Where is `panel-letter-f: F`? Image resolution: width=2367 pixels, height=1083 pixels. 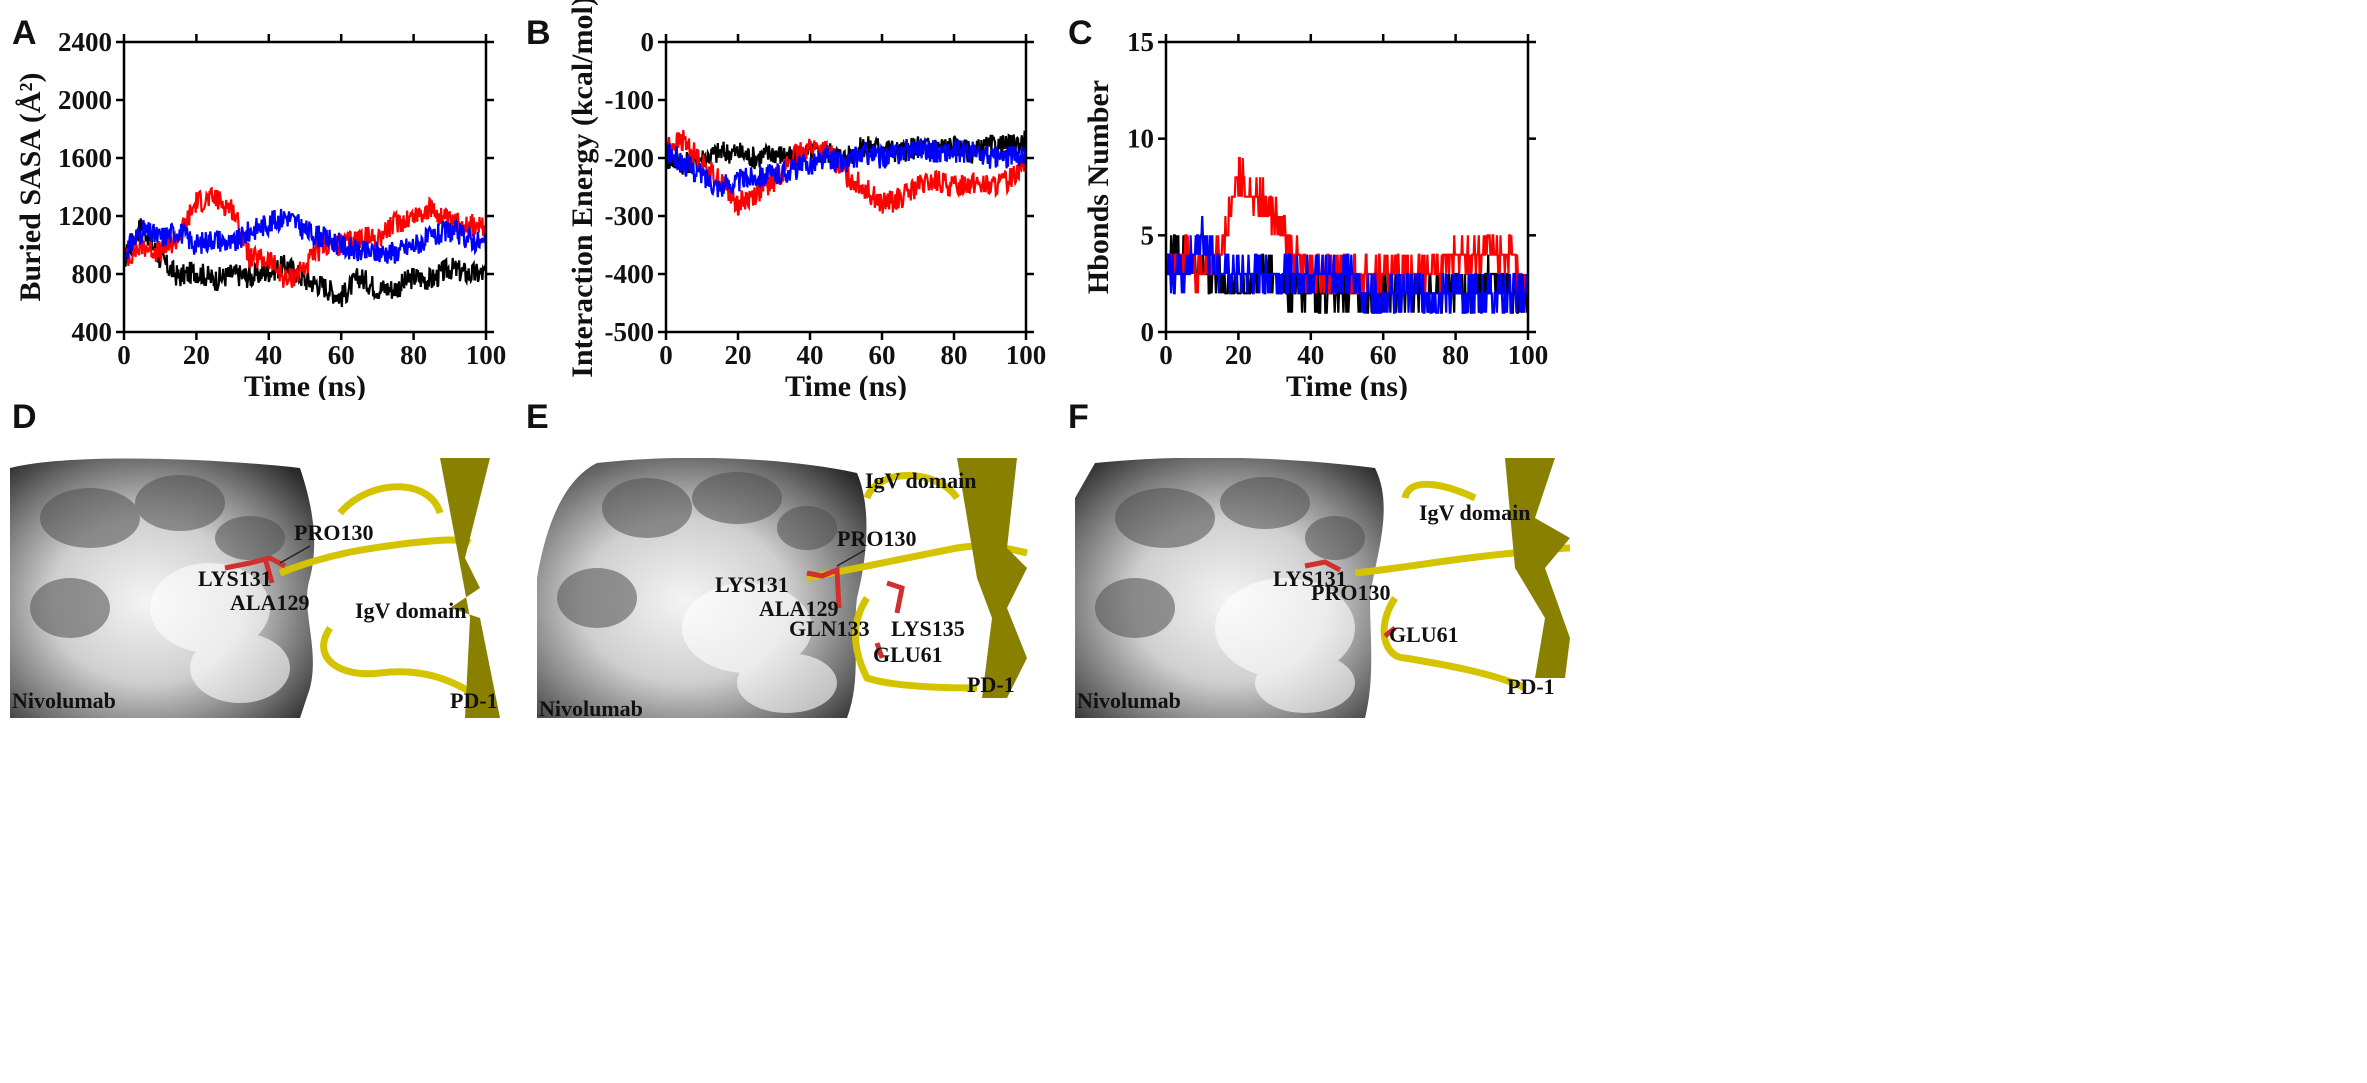
panel-letter-f: F is located at coordinates (1078, 417).